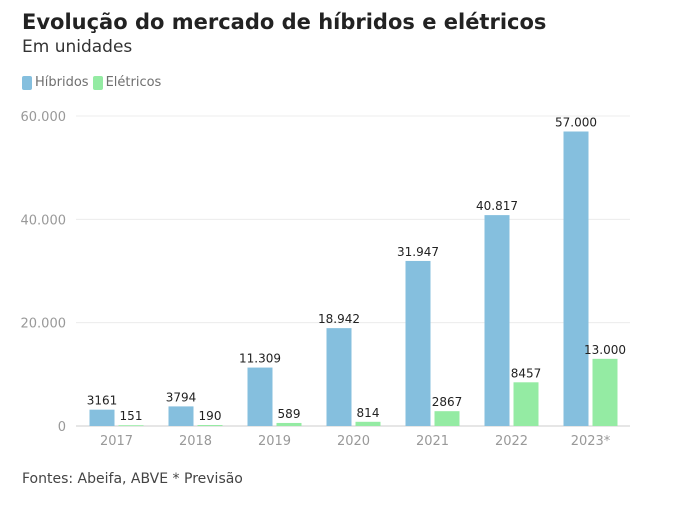 The width and height of the screenshot is (682, 514). Describe the element at coordinates (97, 82) in the screenshot. I see `legend-swatch-eletricos` at that location.